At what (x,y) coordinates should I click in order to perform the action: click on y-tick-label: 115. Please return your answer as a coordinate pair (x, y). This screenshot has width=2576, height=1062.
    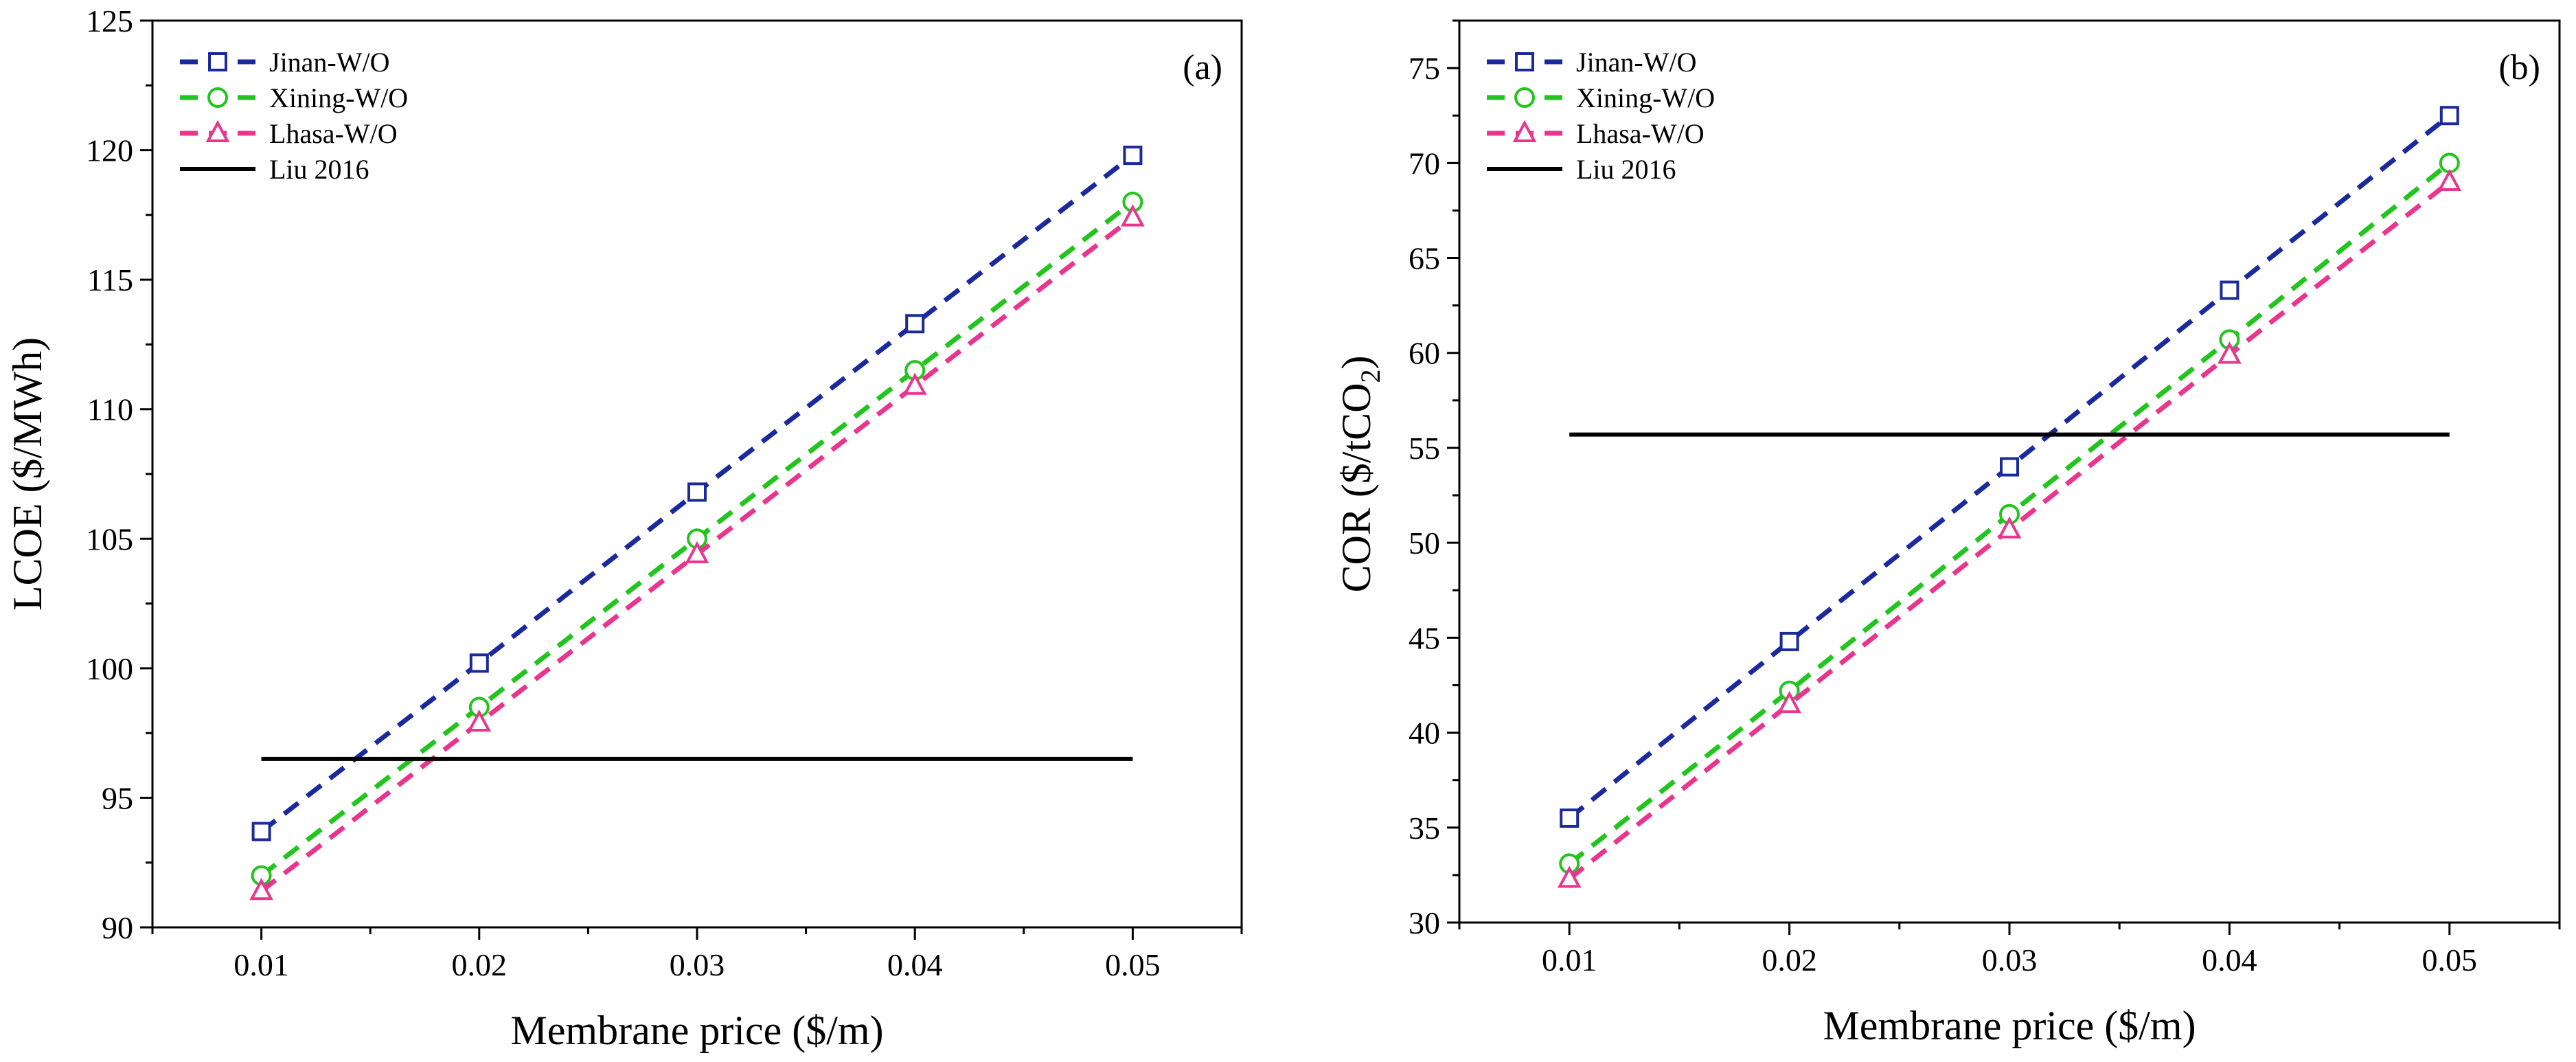
    Looking at the image, I should click on (110, 280).